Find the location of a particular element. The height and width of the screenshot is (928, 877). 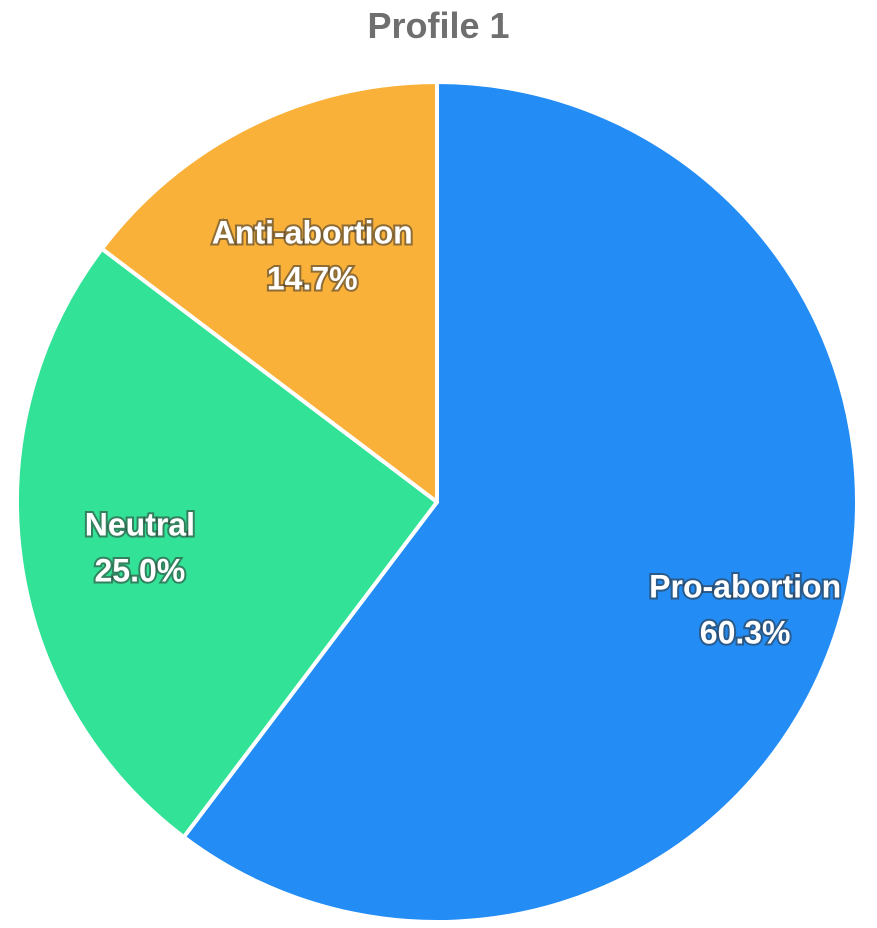

chart-title: Profile 1 is located at coordinates (438, 25).